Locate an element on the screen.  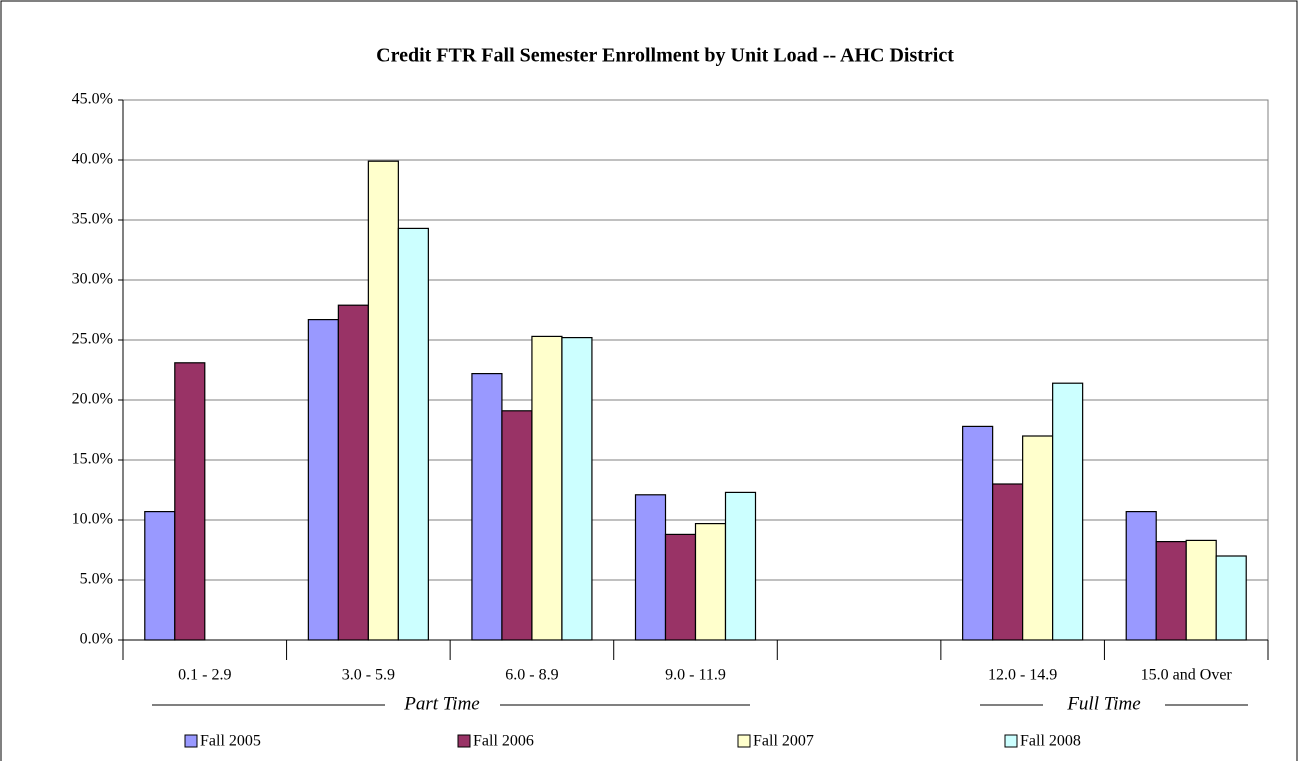
y-tick-label: 35.0% is located at coordinates (92, 219).